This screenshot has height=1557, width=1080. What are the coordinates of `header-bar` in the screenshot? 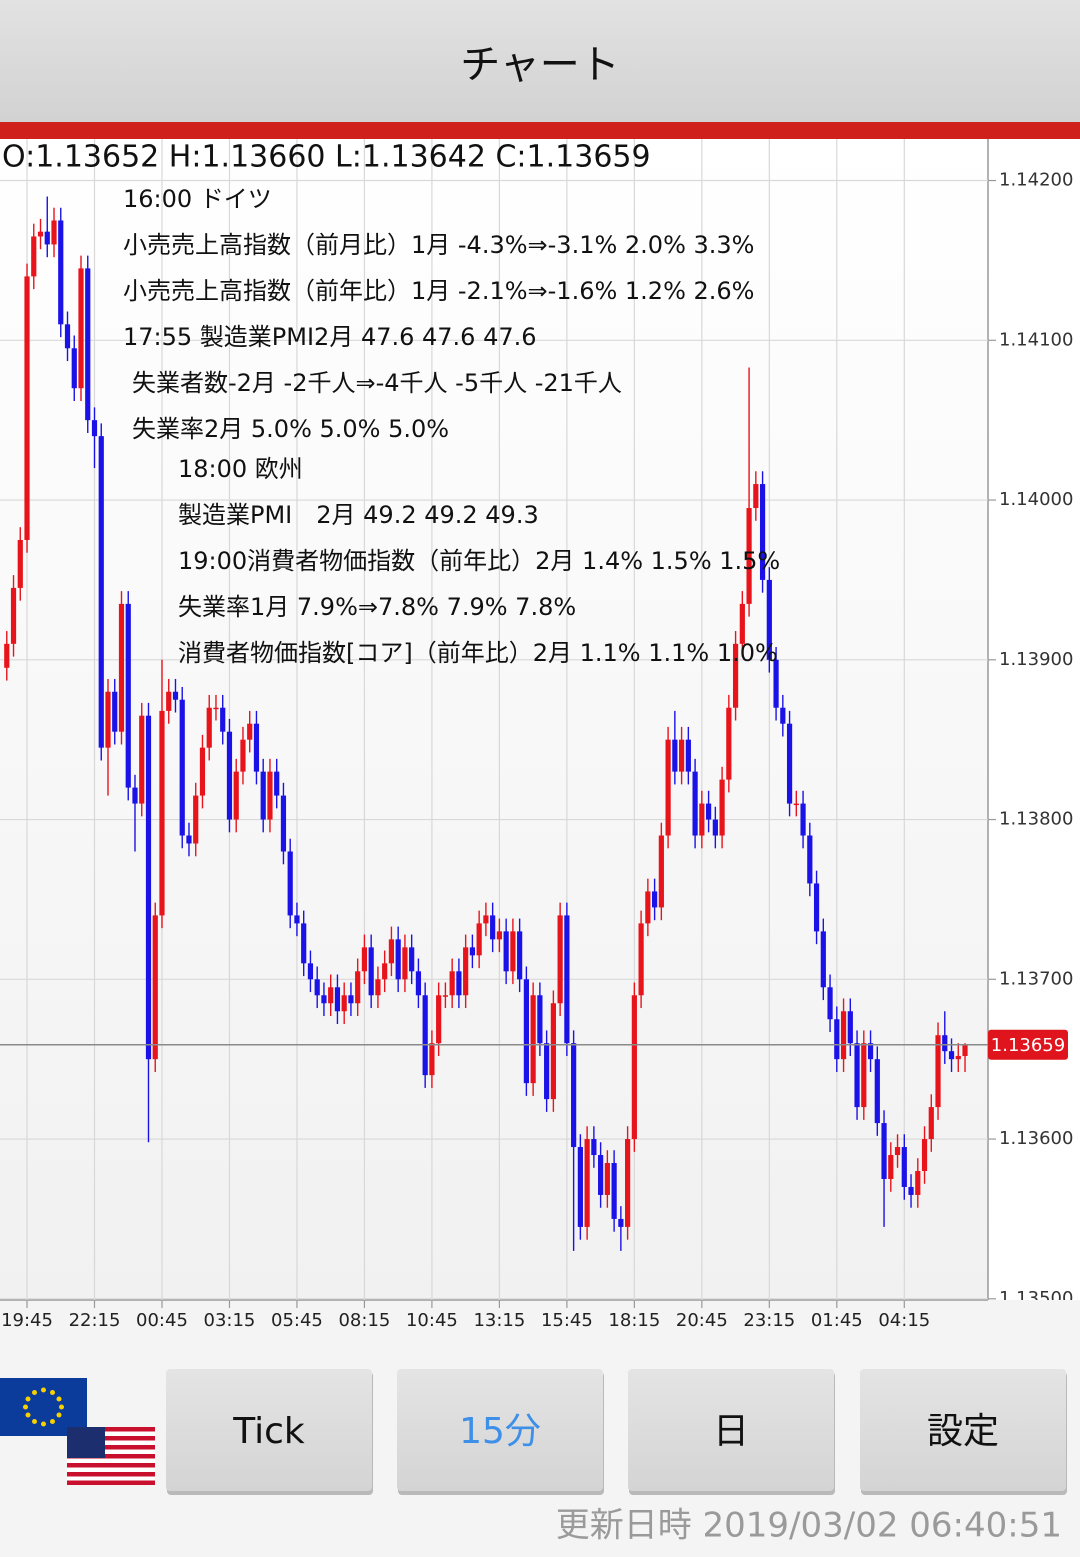 It's located at (540, 61).